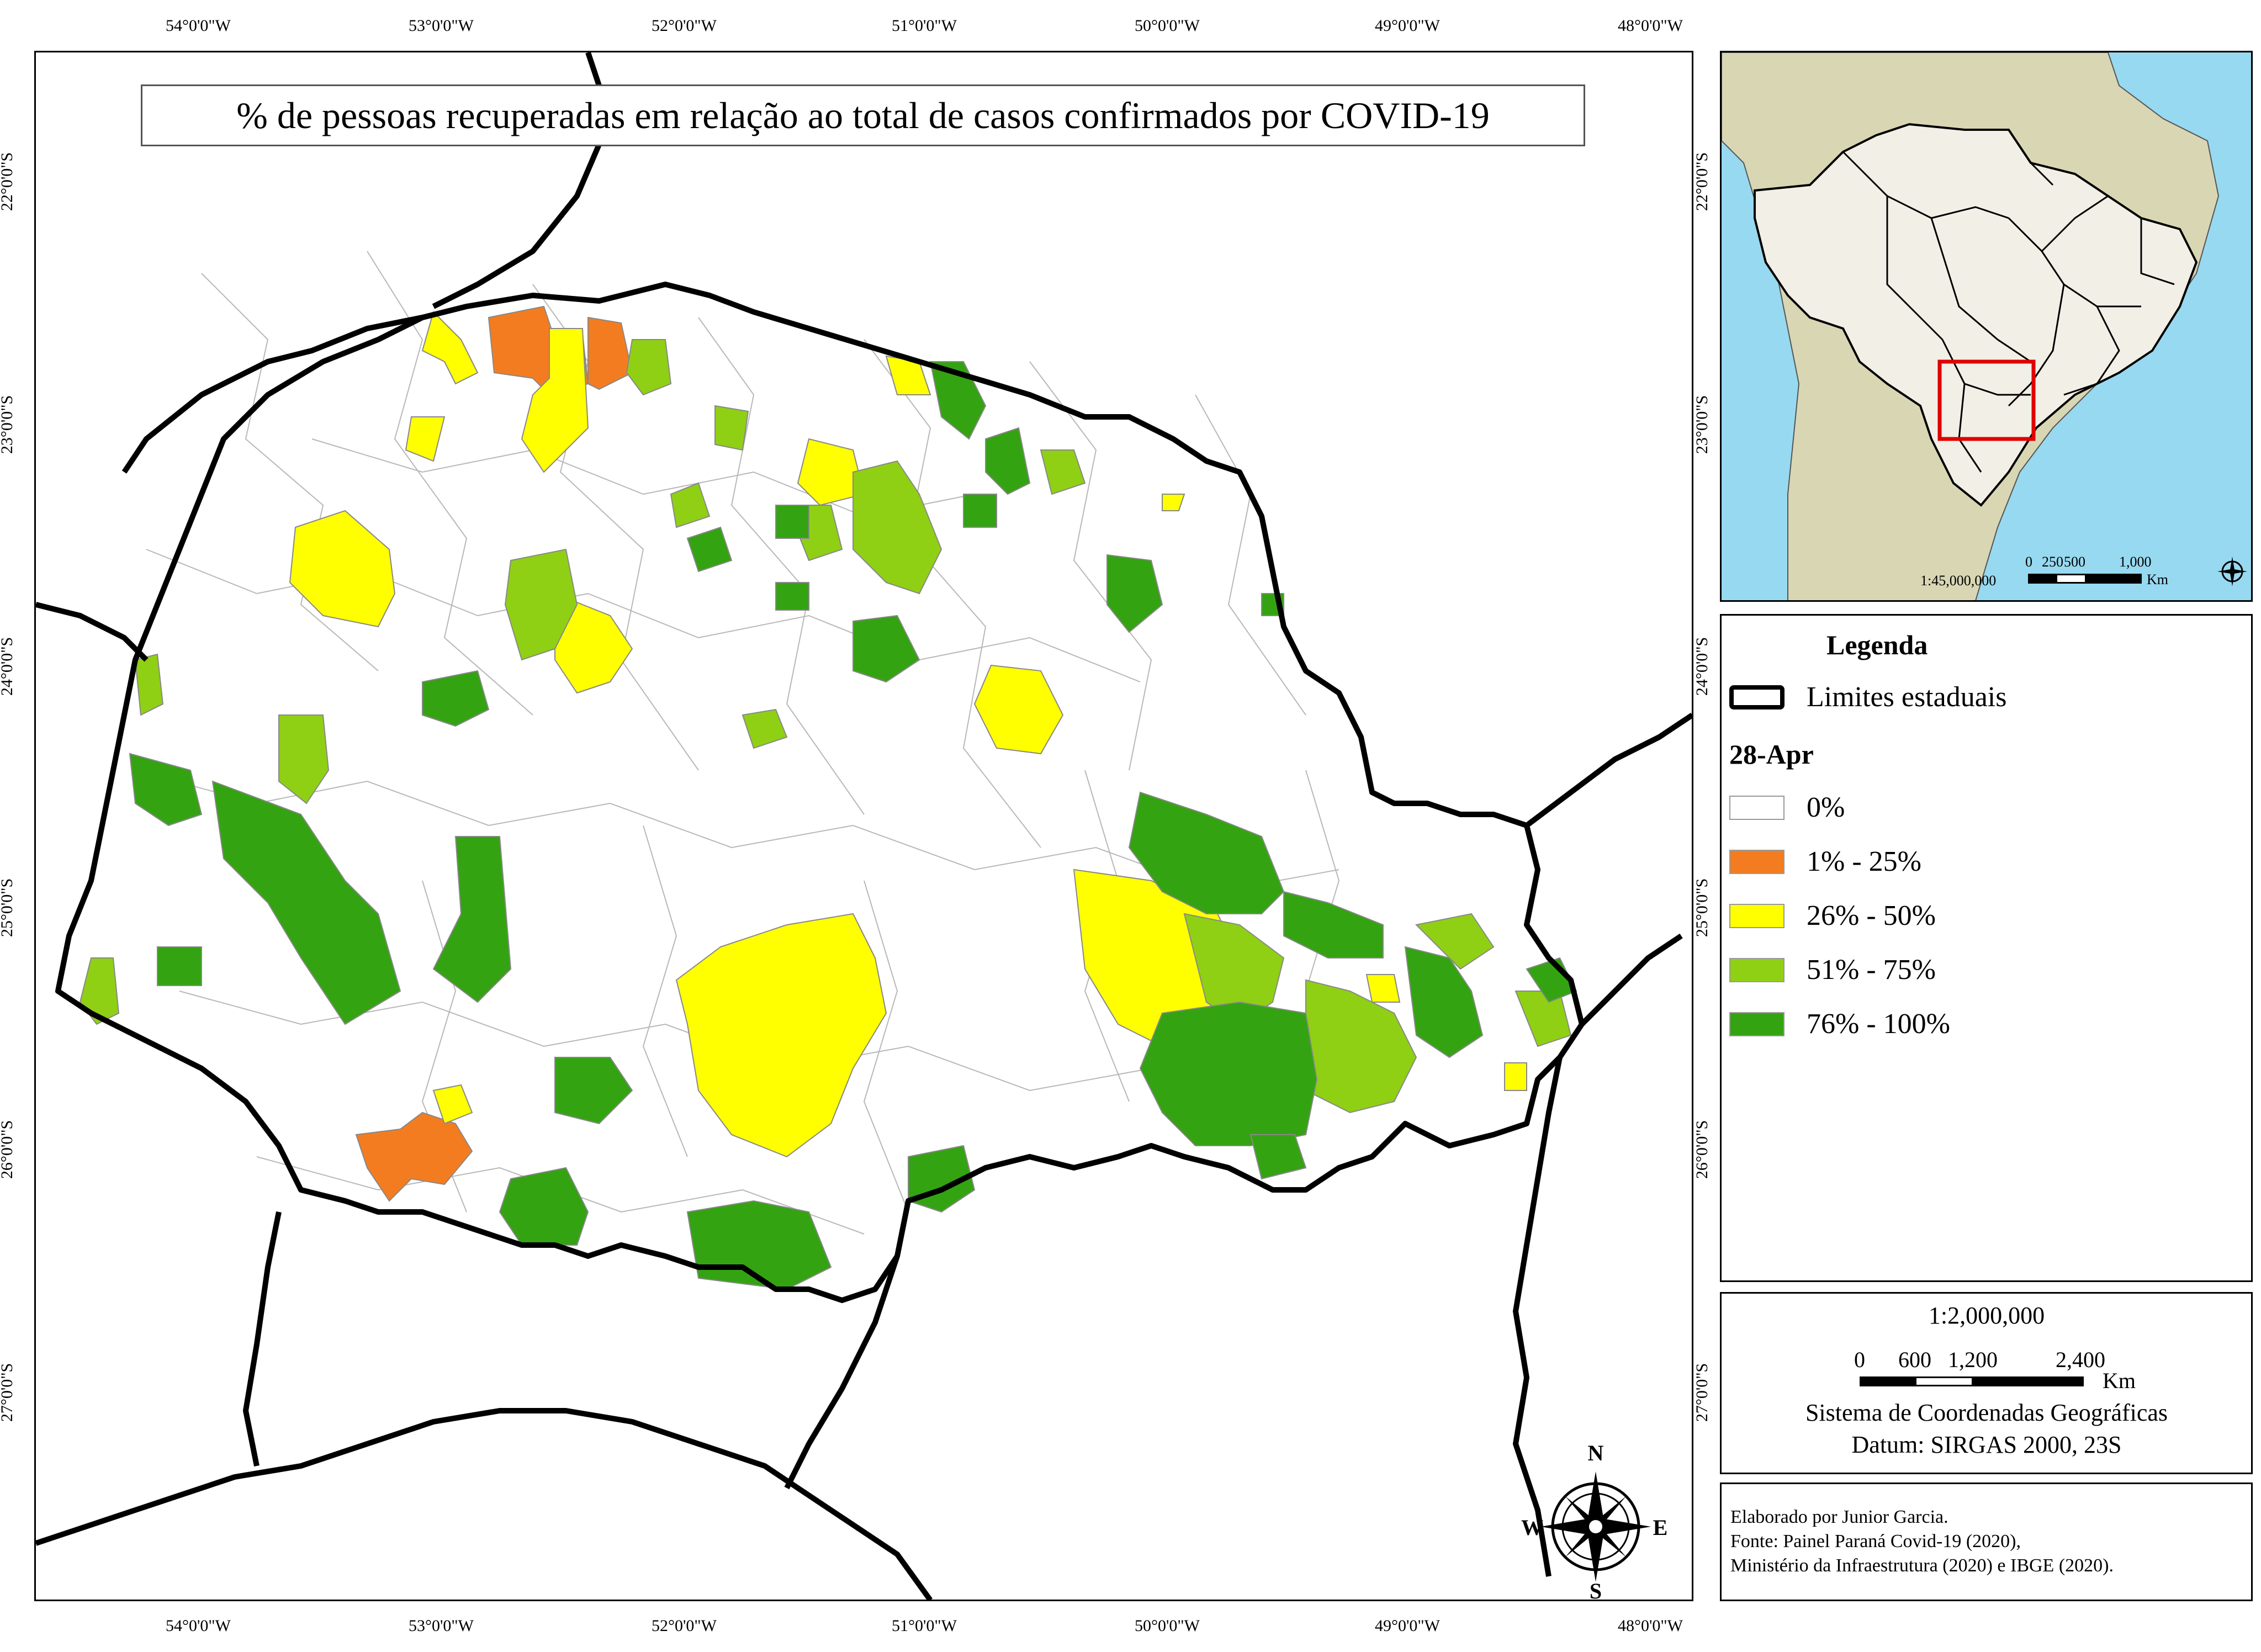 Image resolution: width=2261 pixels, height=1652 pixels. I want to click on inset-compass-icon, so click(2232, 571).